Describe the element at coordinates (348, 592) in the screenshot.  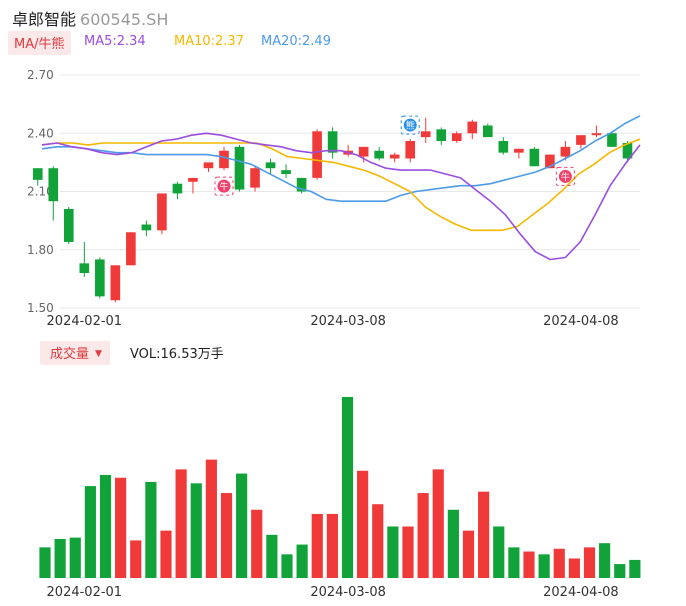
I see `x-tick-label: 2024-03-08` at that location.